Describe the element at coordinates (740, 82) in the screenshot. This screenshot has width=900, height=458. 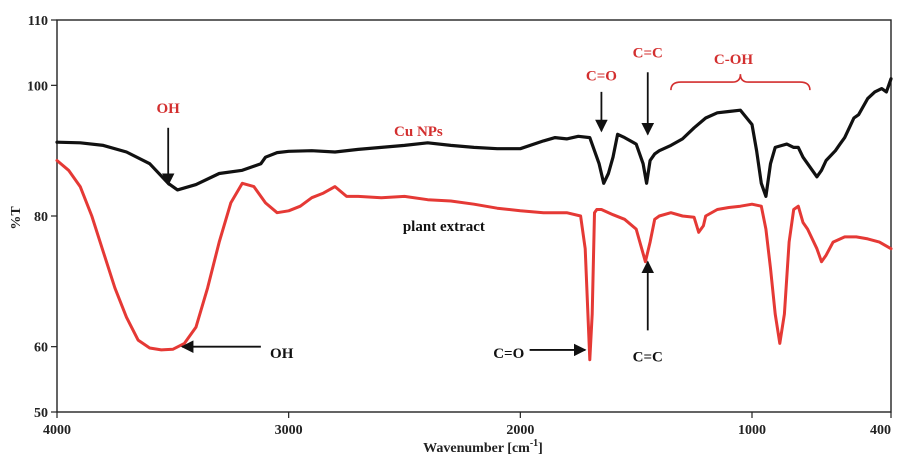
I see `annotation-brace` at that location.